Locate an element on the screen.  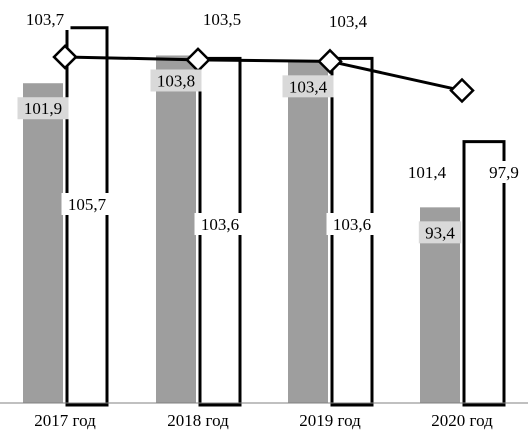
label-grey-2-bg is located at coordinates (176, 80).